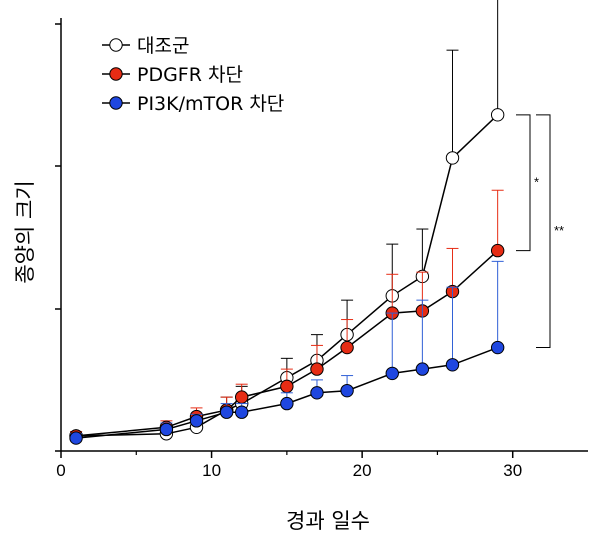 This screenshot has height=545, width=596. I want to click on legend-label-0: 대조군, so click(163, 46).